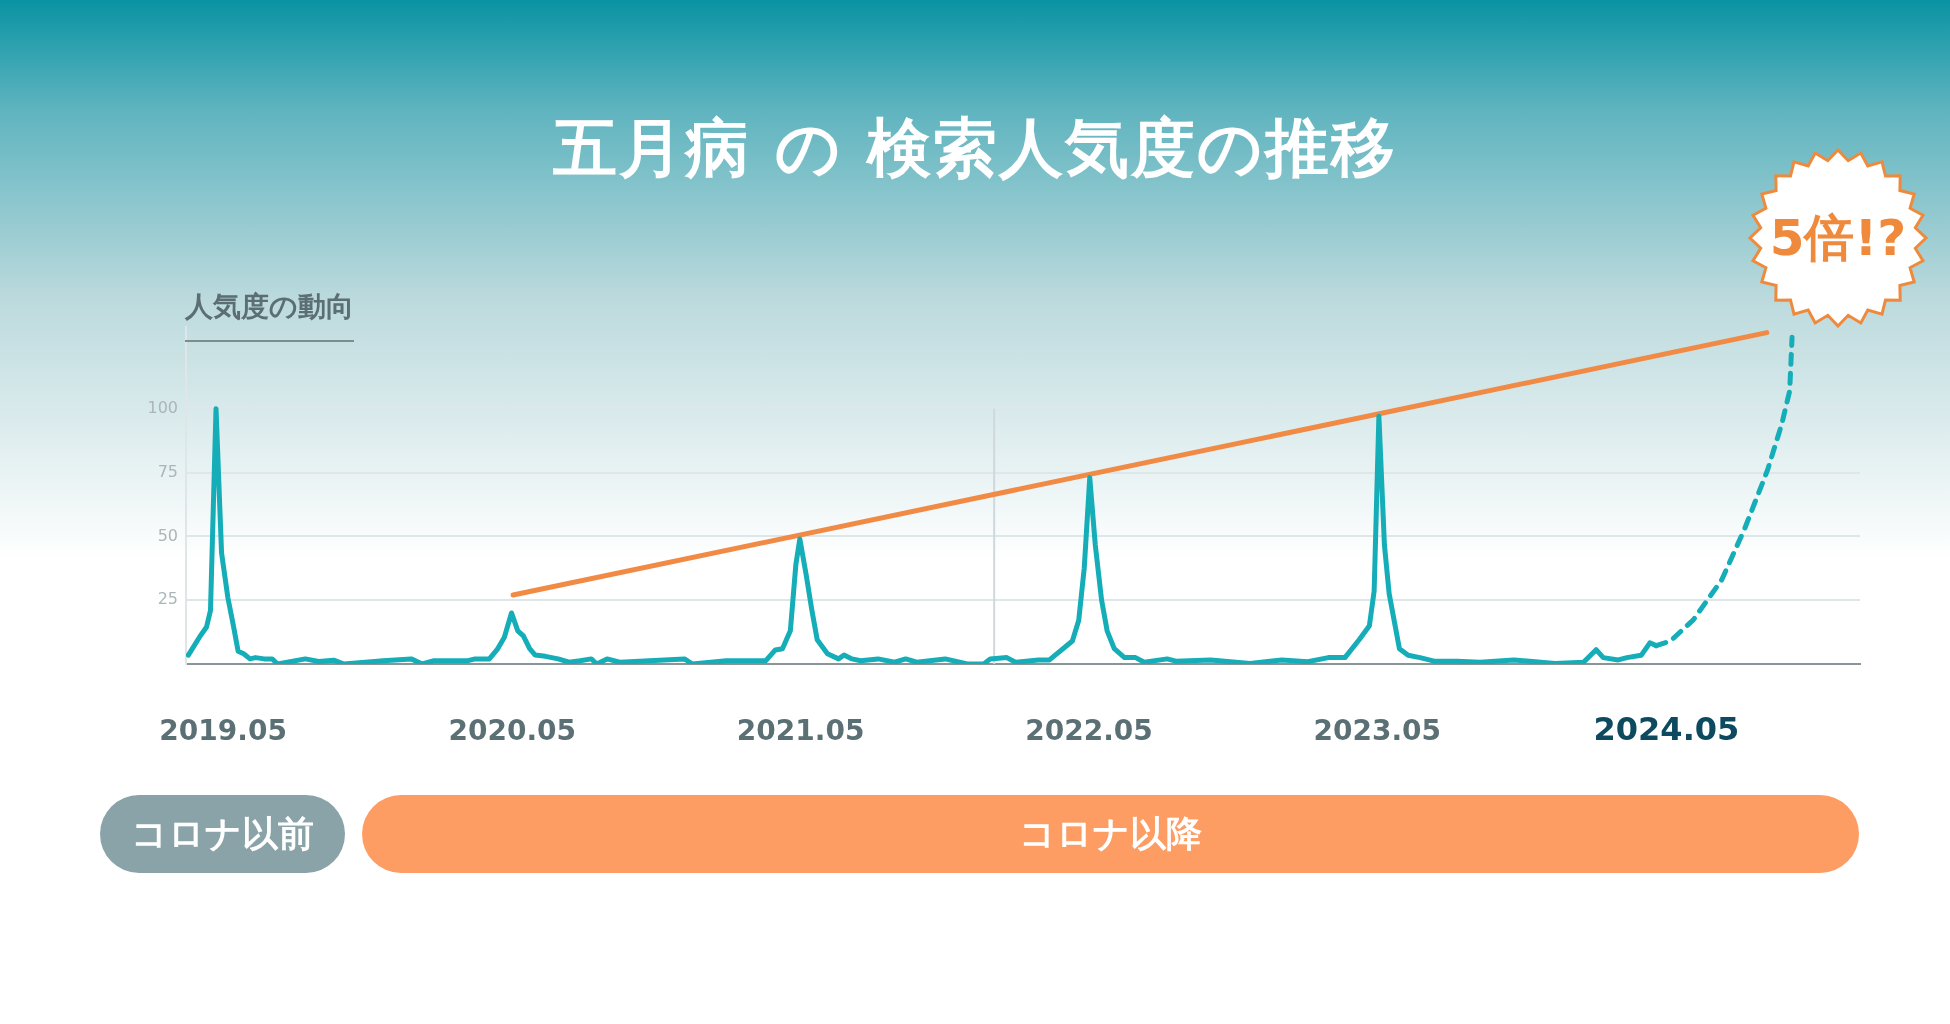 This screenshot has height=1024, width=1950. What do you see at coordinates (800, 730) in the screenshot?
I see `x-tick-label: 2021.05` at bounding box center [800, 730].